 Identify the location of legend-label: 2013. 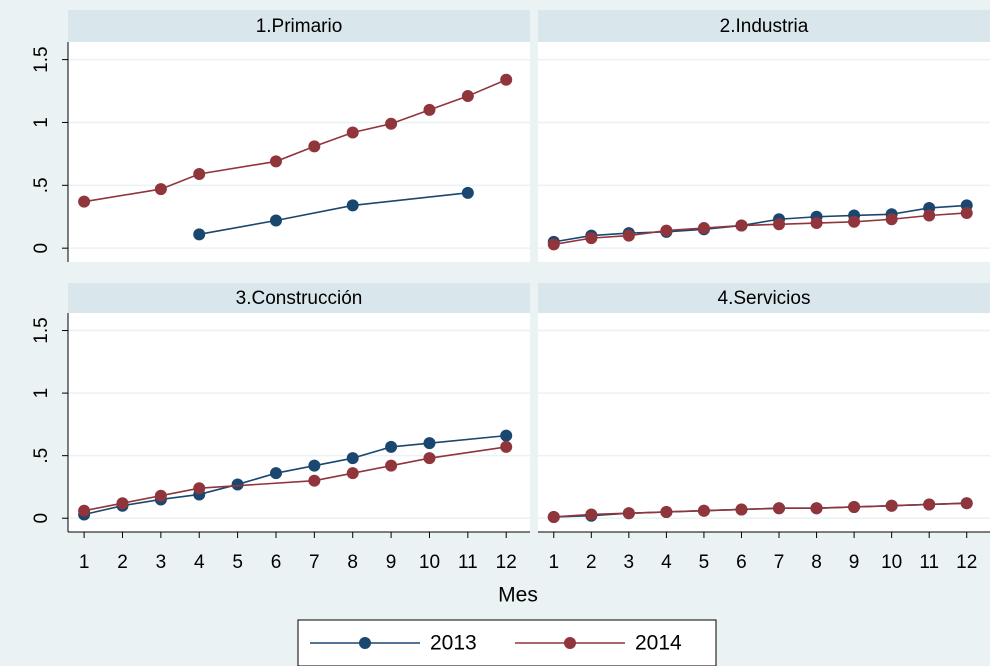
(453, 643).